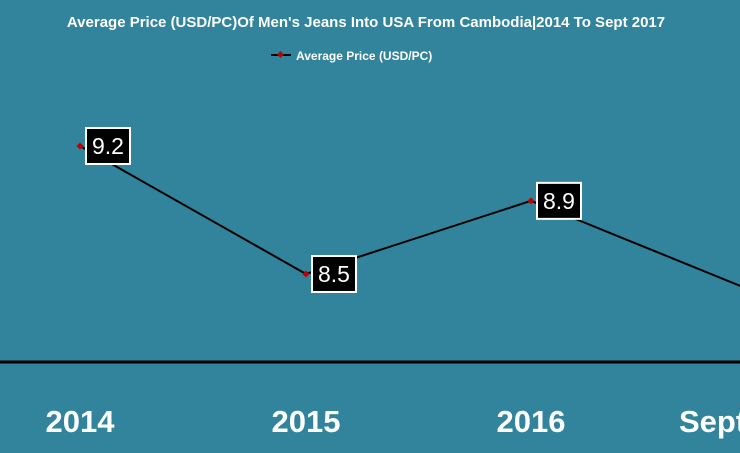 The width and height of the screenshot is (740, 453). I want to click on data-label: 8.5, so click(334, 274).